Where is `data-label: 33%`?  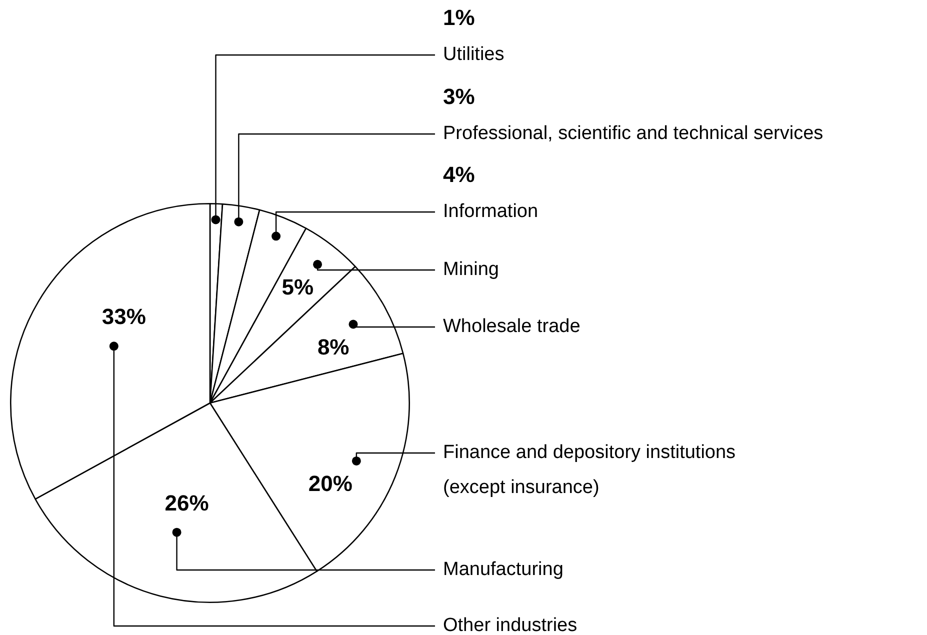 data-label: 33% is located at coordinates (124, 317).